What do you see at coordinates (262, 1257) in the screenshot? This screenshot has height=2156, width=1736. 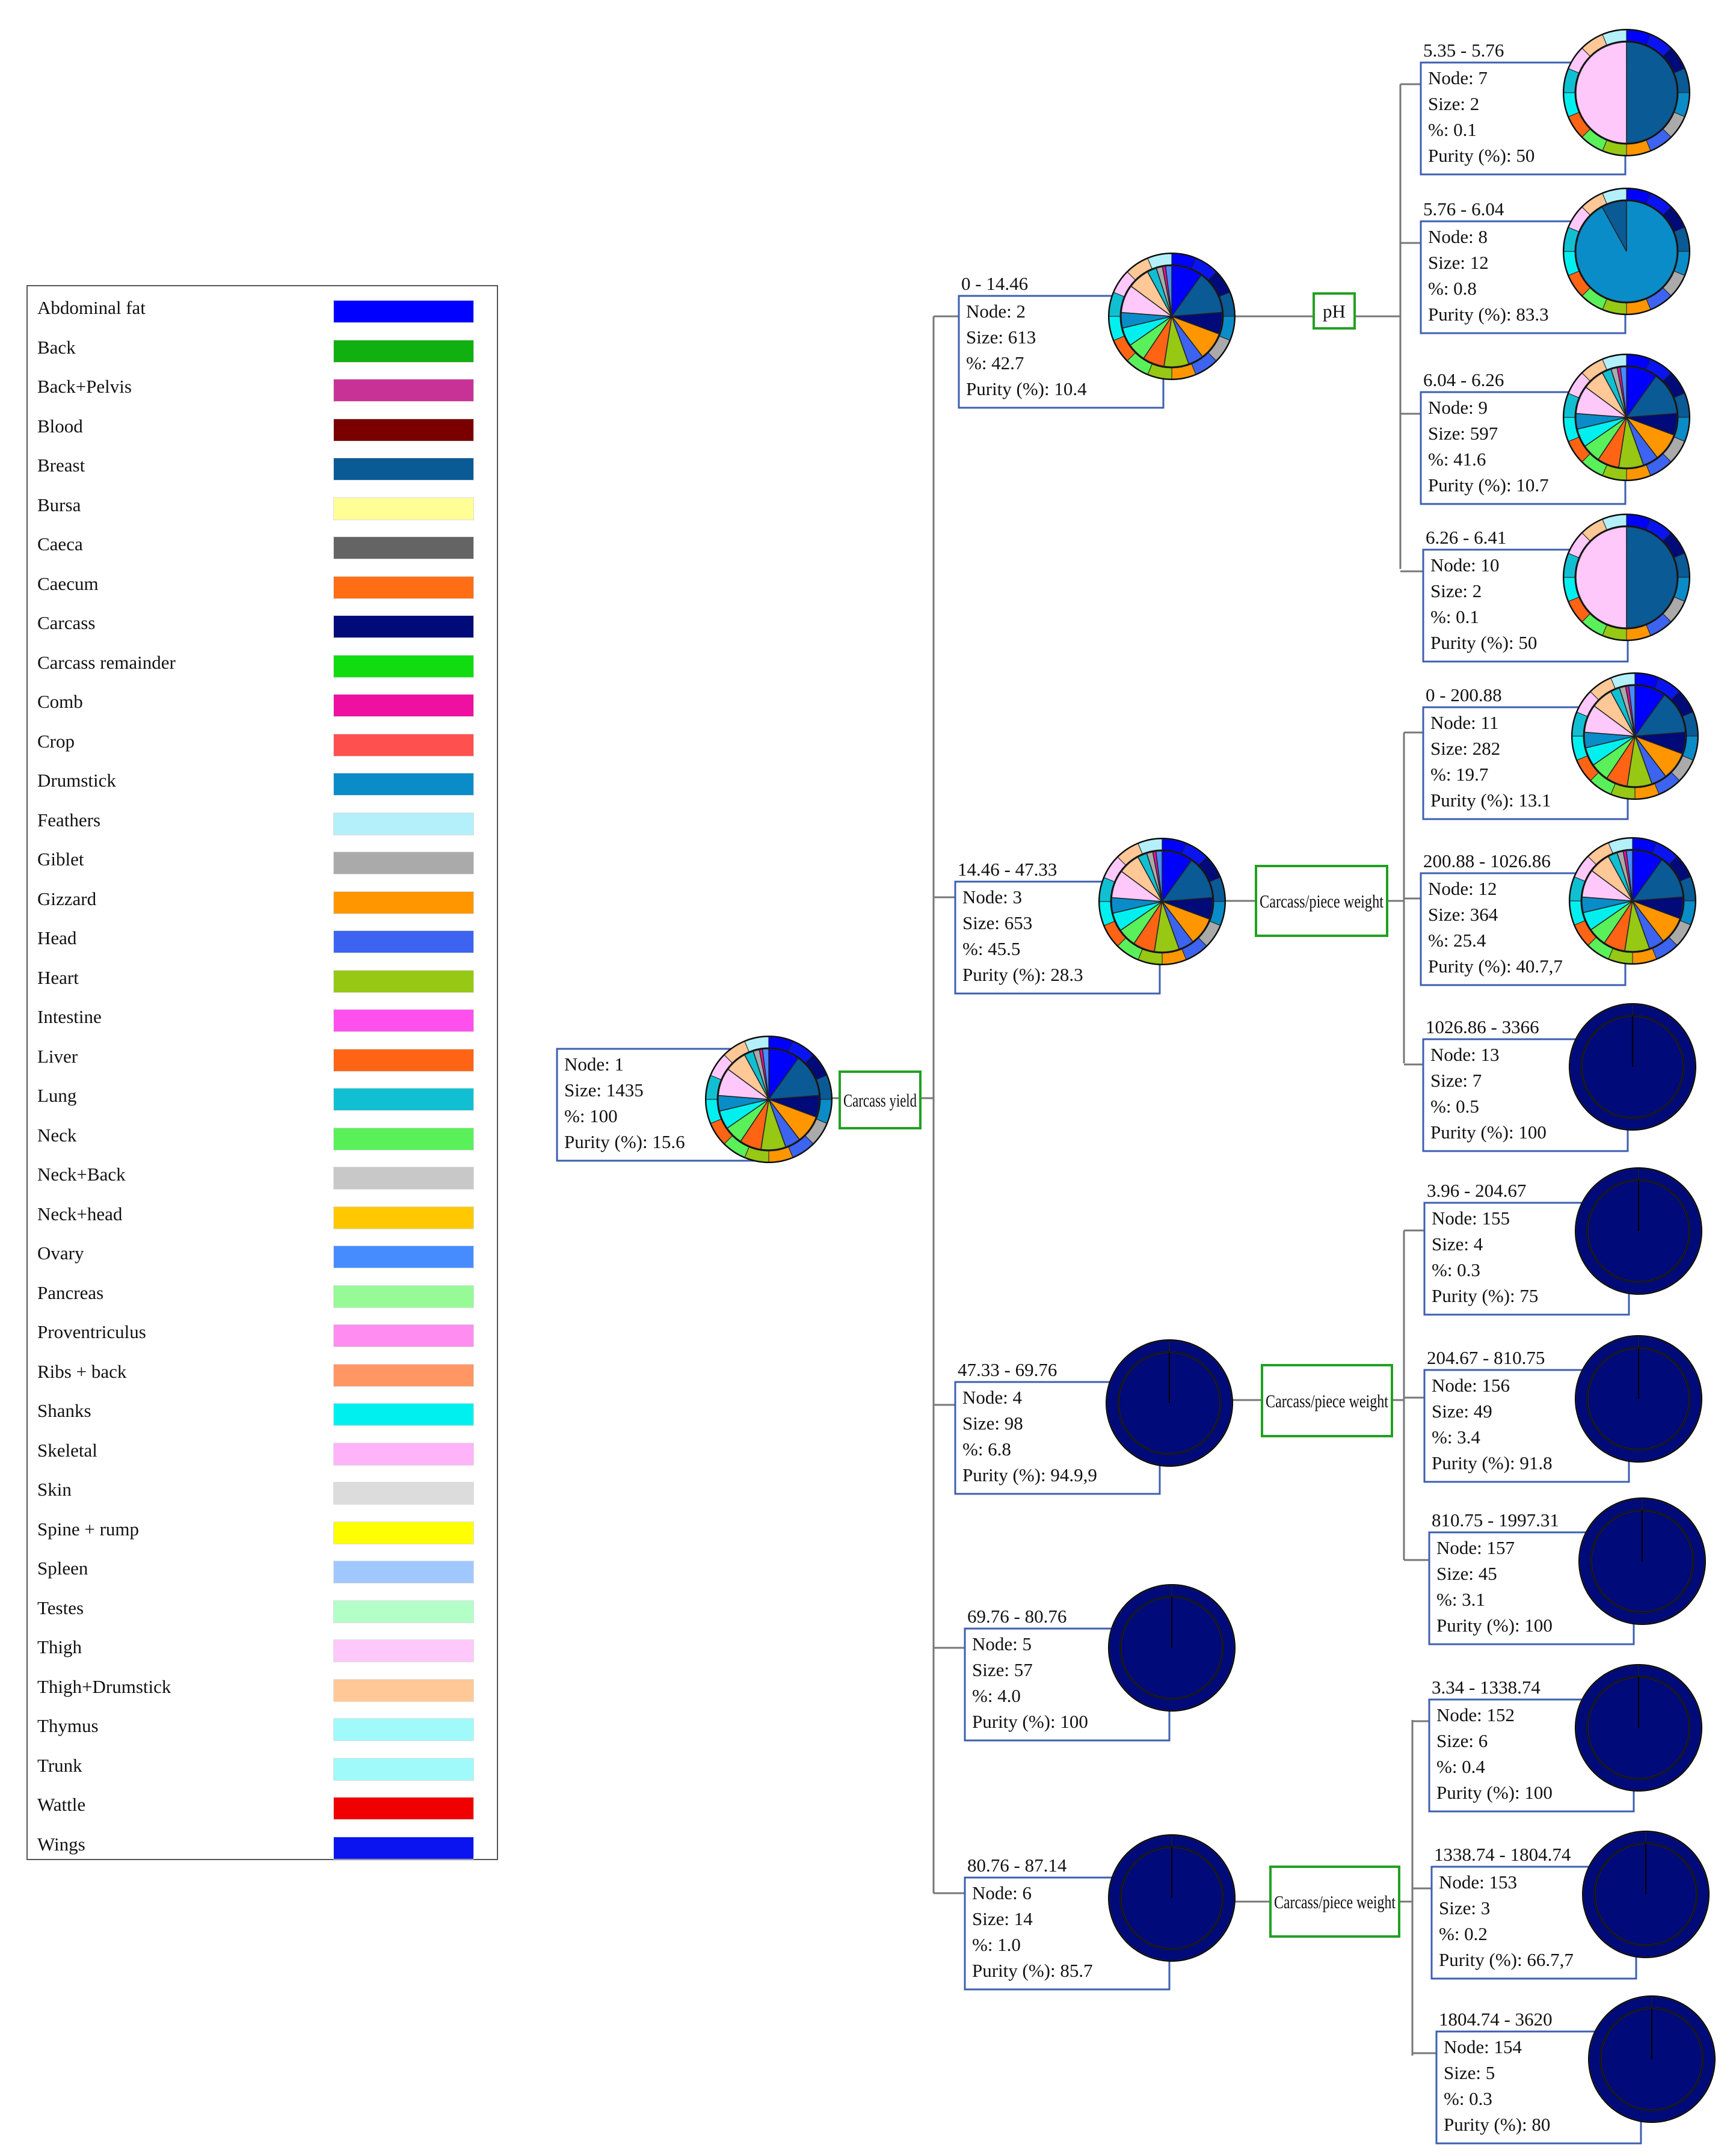 I see `legend-item: Ovary` at bounding box center [262, 1257].